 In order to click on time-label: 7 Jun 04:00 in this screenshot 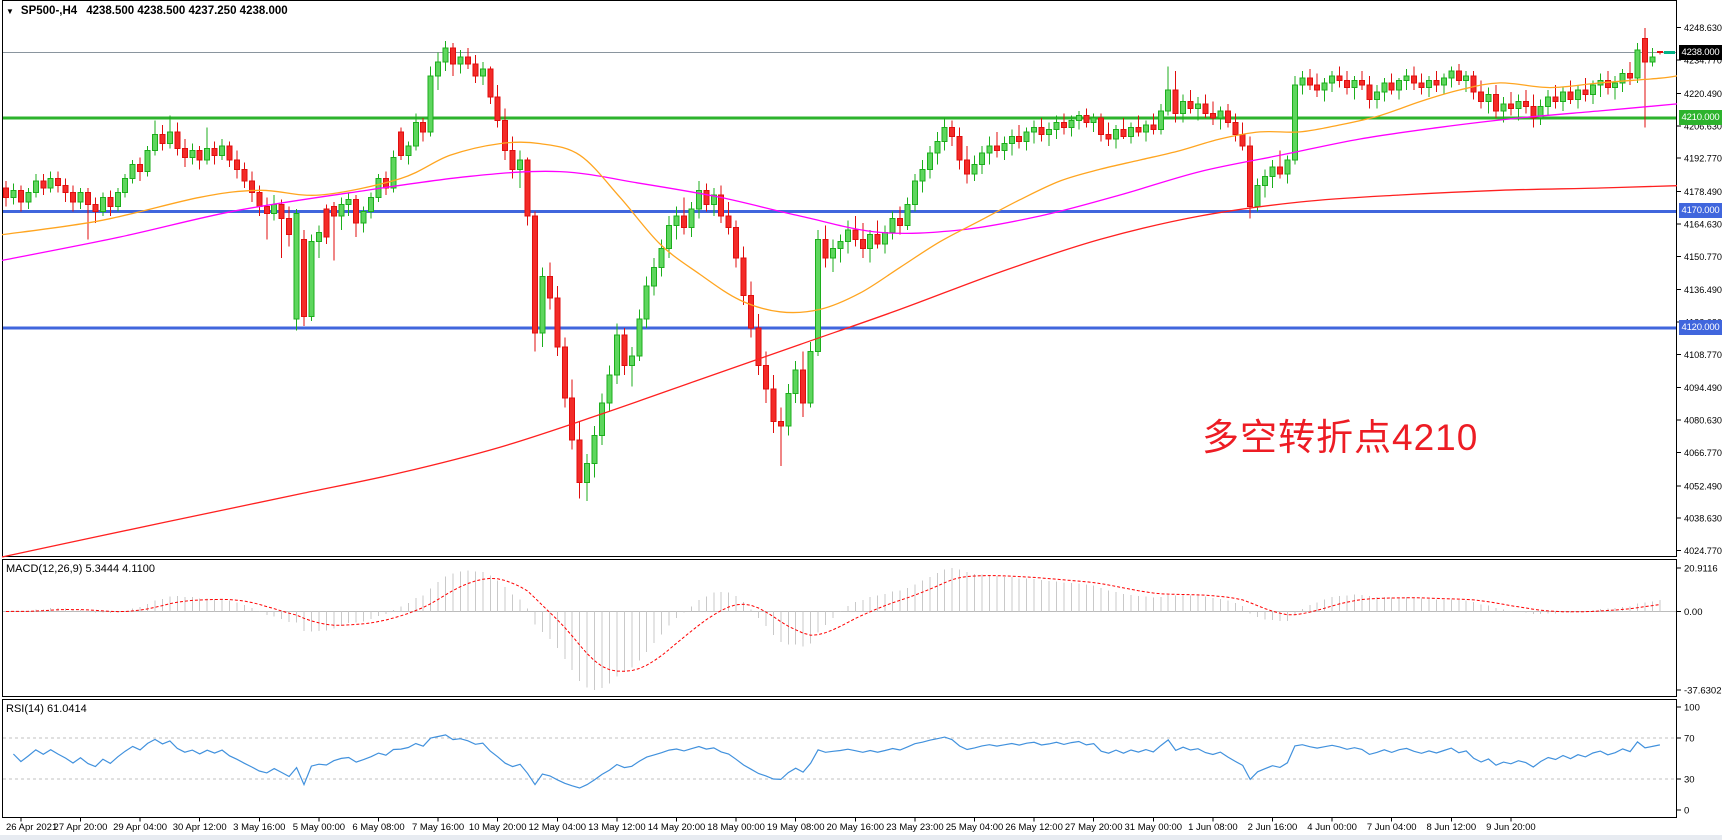, I will do `click(1392, 827)`.